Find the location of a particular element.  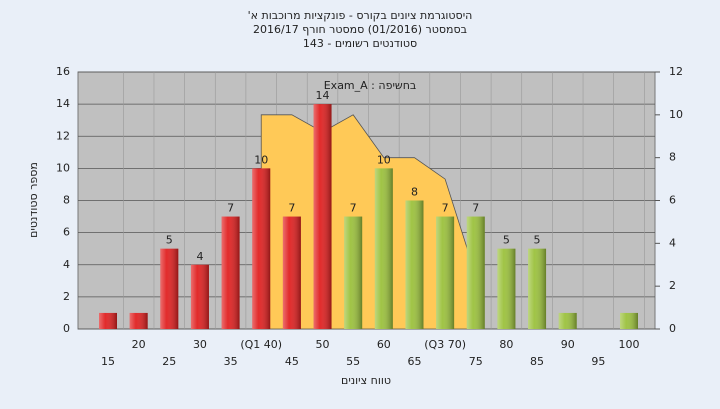

value-label: 14 is located at coordinates (323, 95).